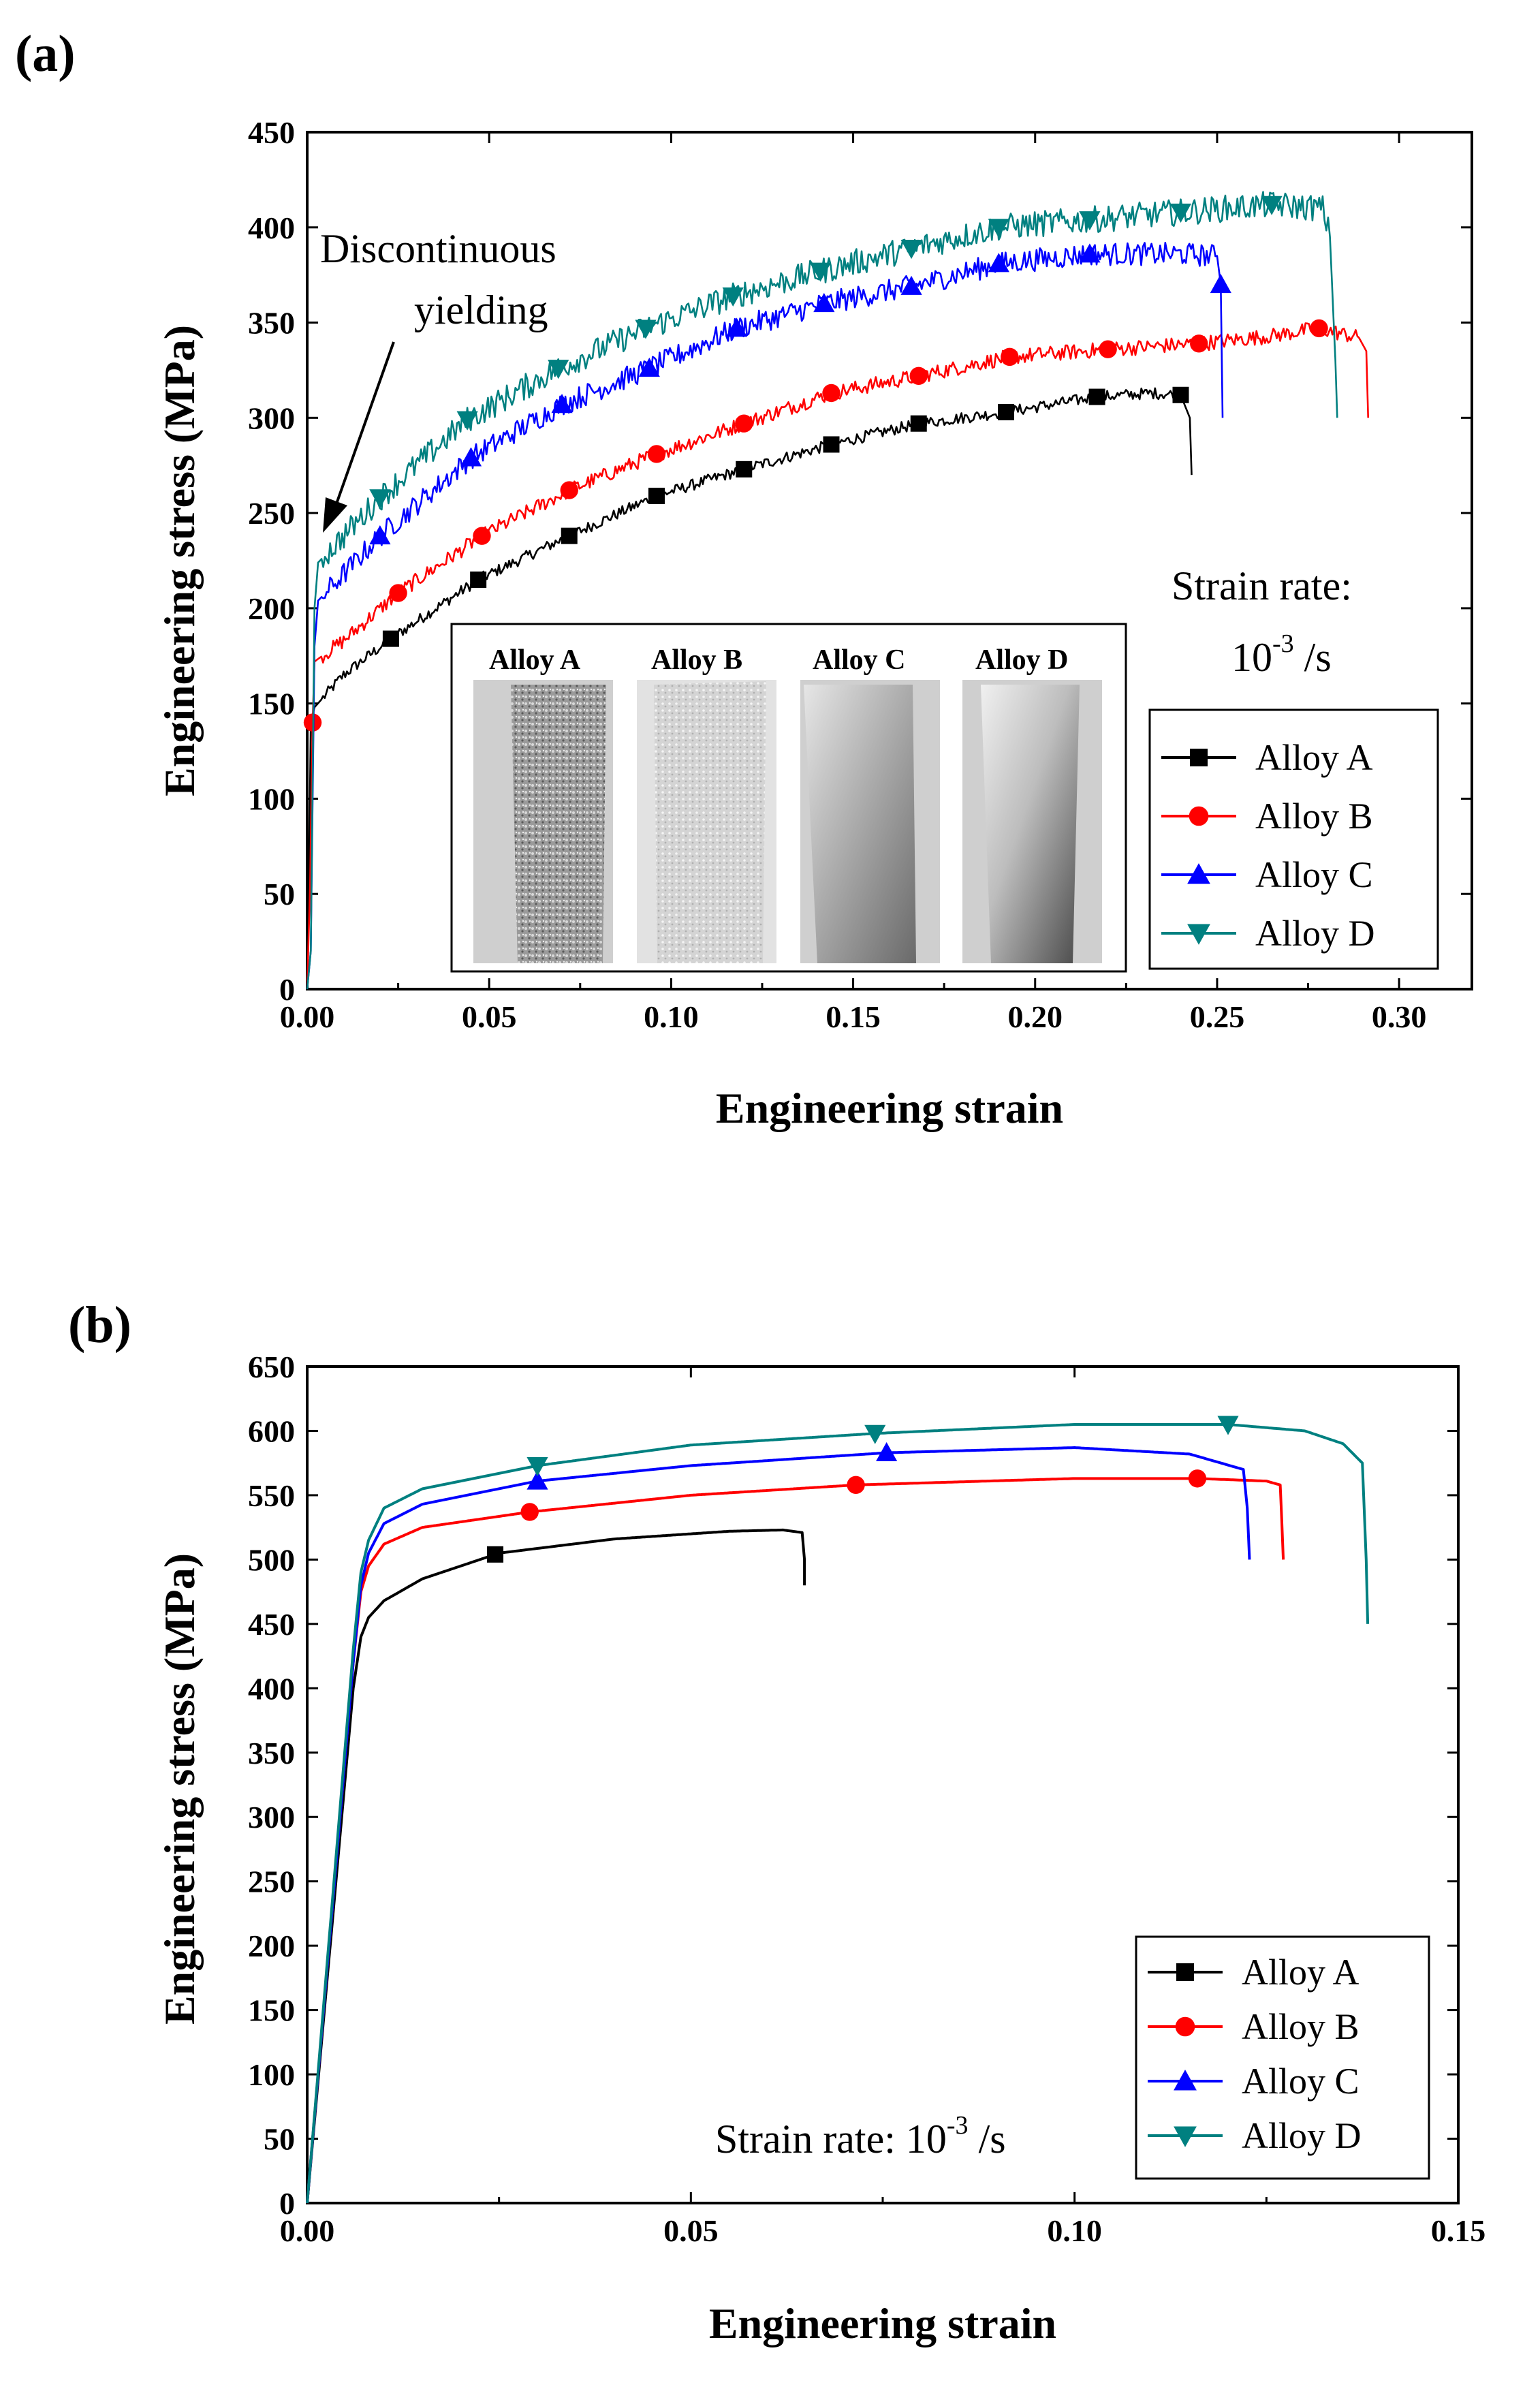  Describe the element at coordinates (890, 1108) in the screenshot. I see `x-axis-title-a: Engineering strain` at that location.